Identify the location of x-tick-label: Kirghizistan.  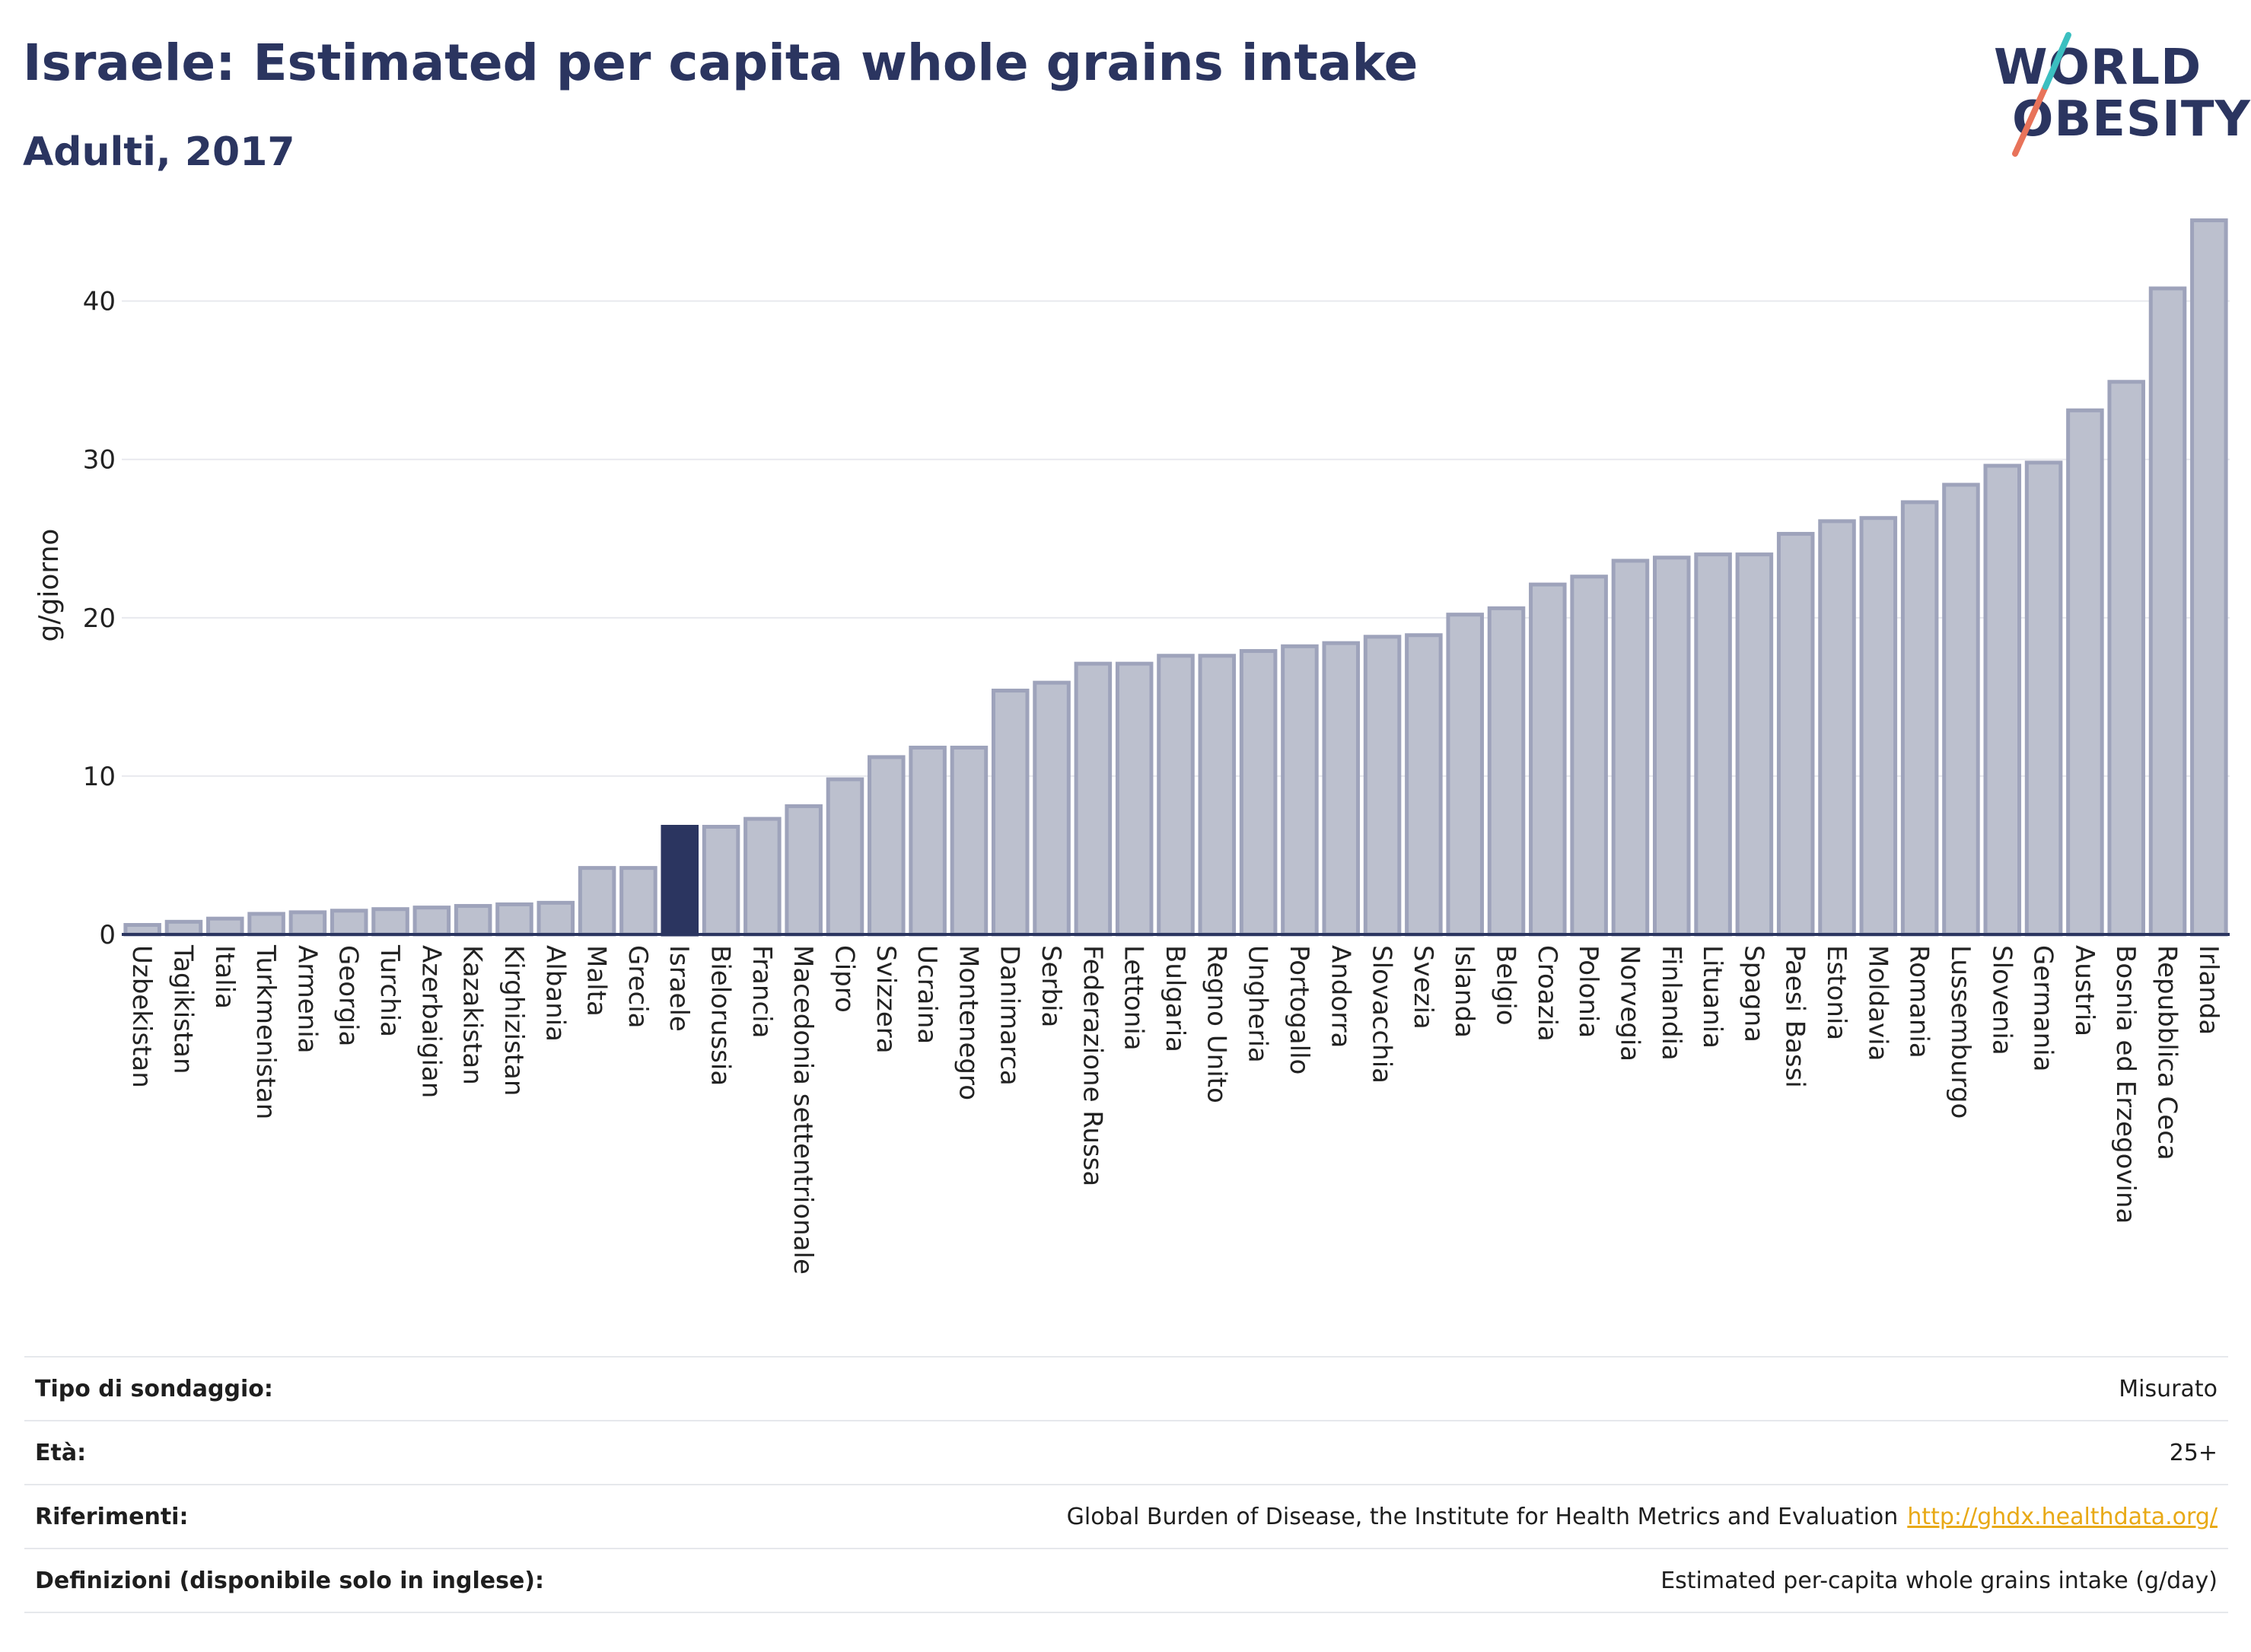
(513, 1020).